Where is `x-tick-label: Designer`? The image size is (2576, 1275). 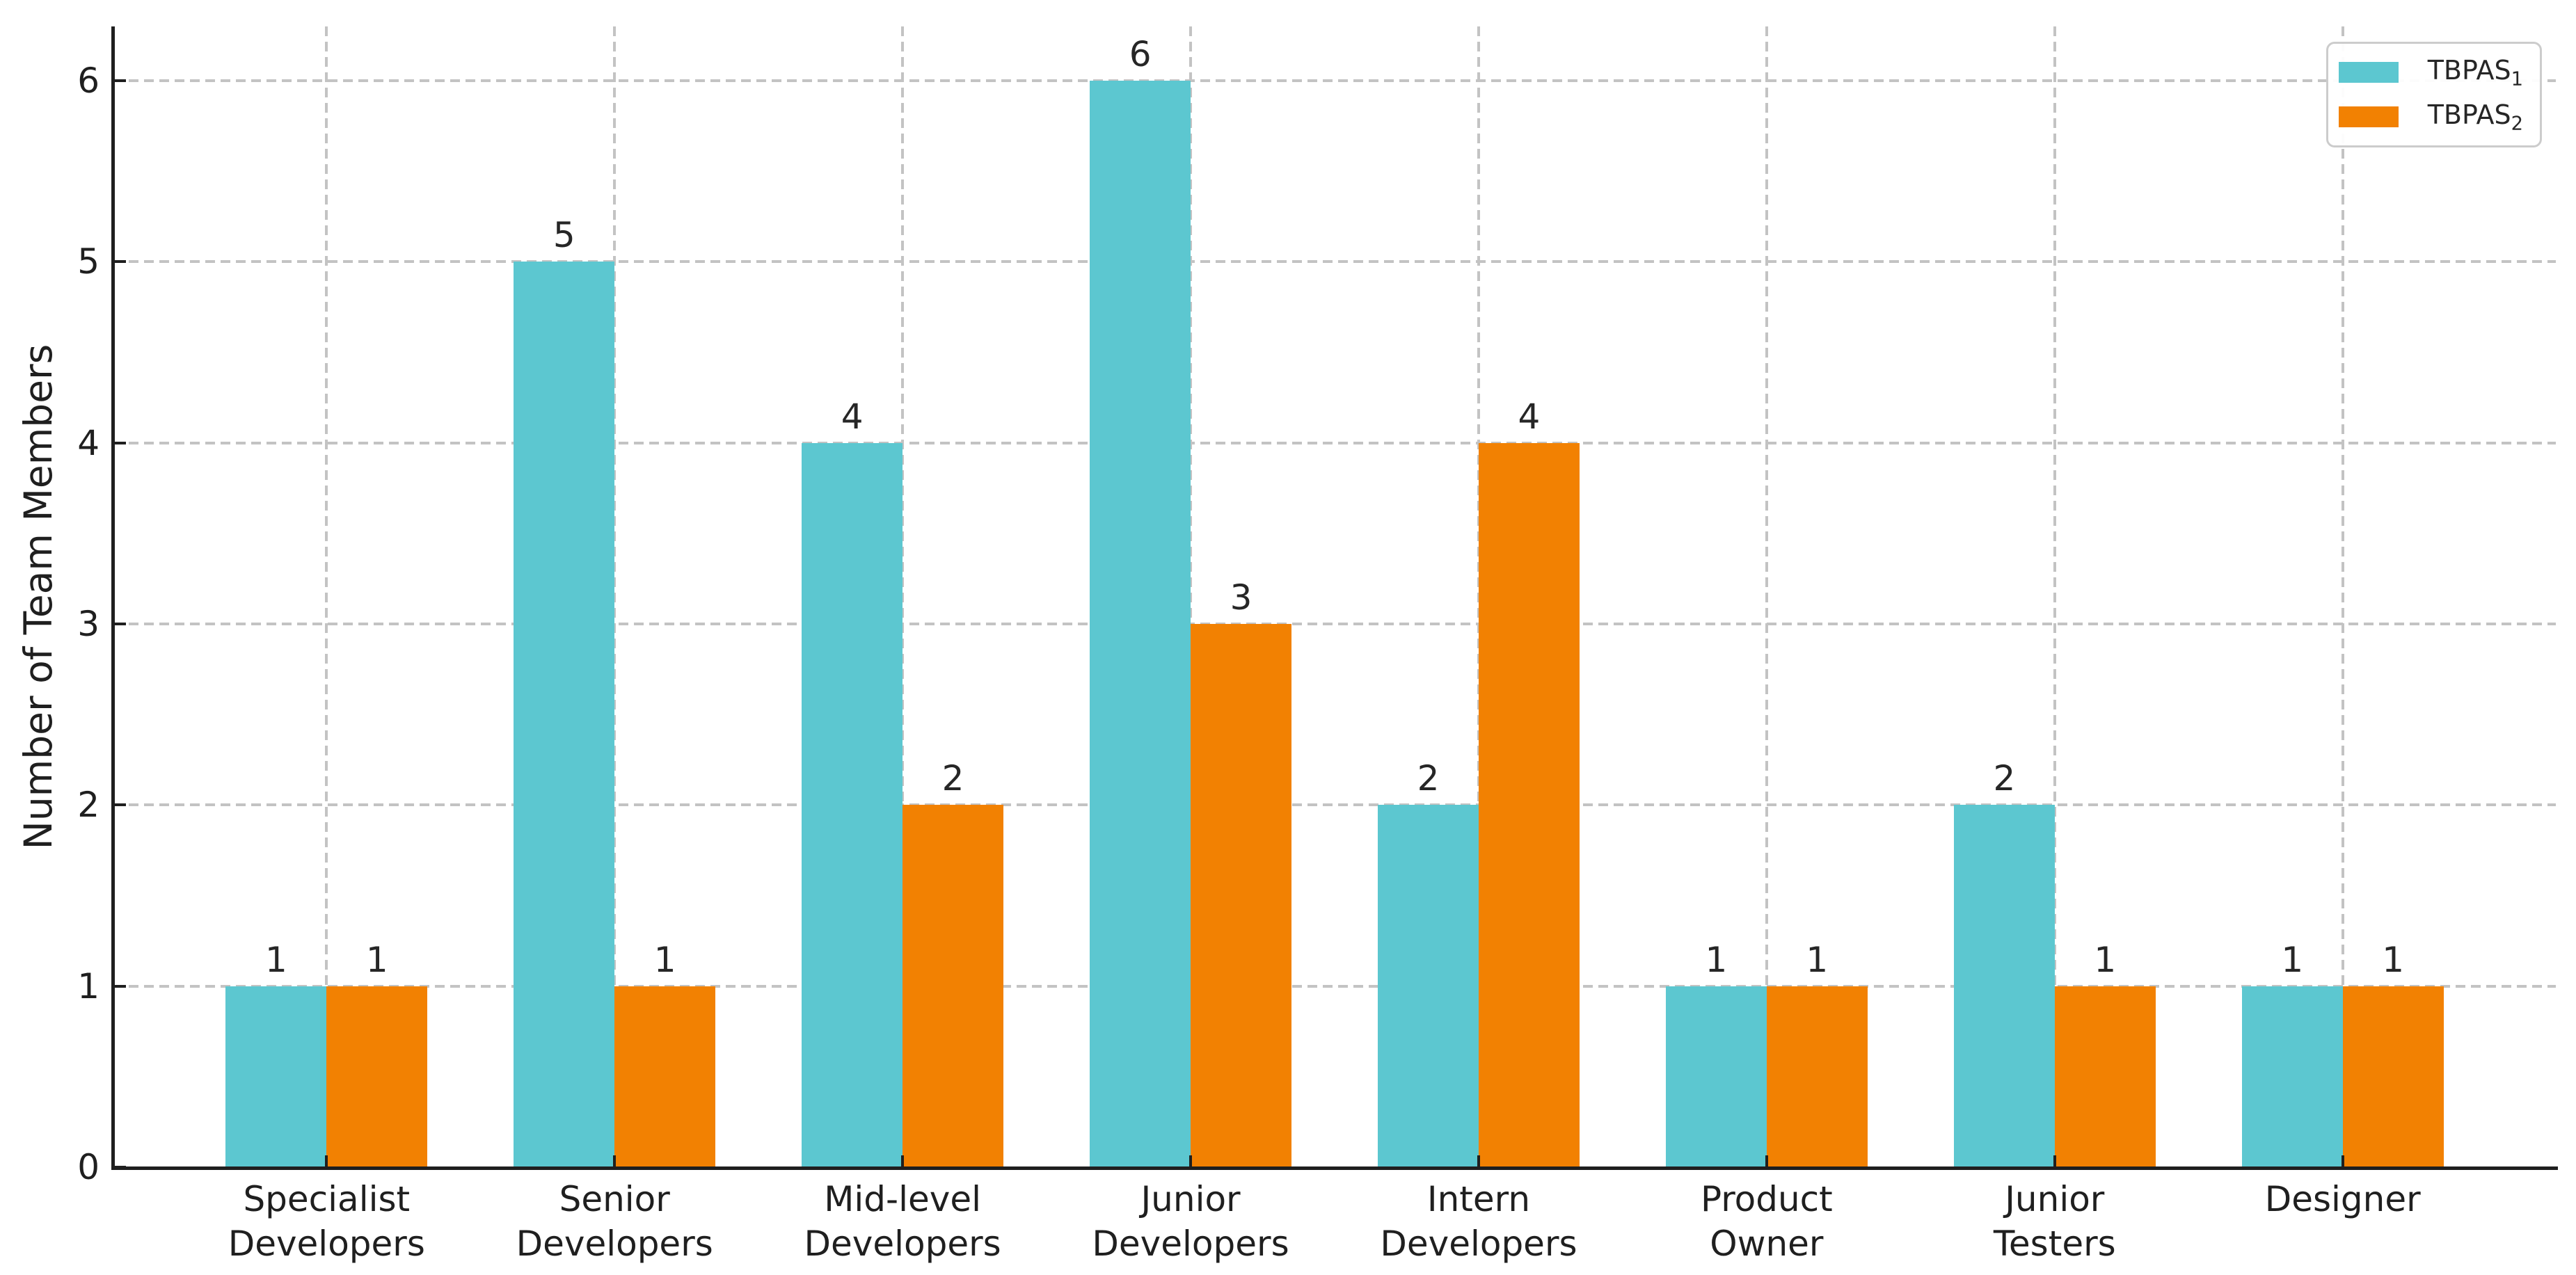 x-tick-label: Designer is located at coordinates (2342, 1199).